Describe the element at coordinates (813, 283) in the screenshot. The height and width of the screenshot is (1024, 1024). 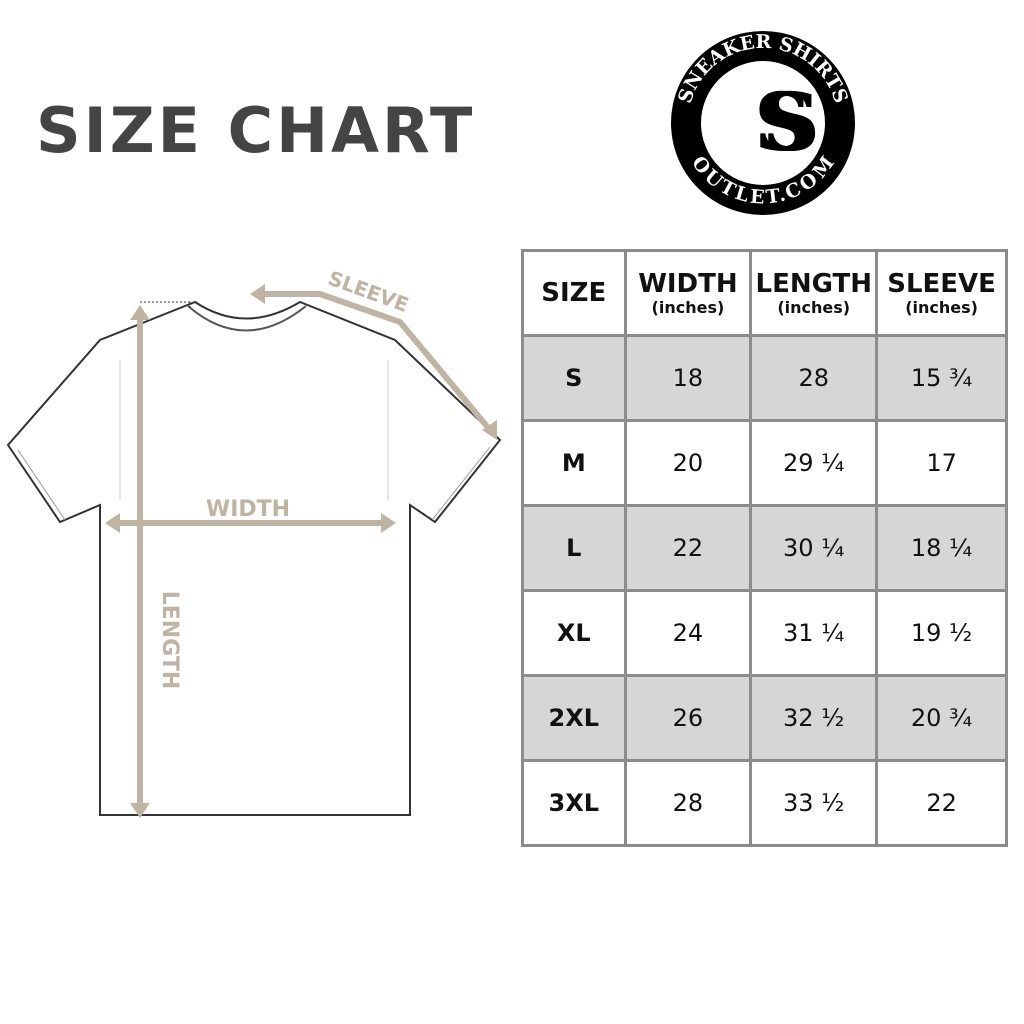
I see `header-label: LENGTH` at that location.